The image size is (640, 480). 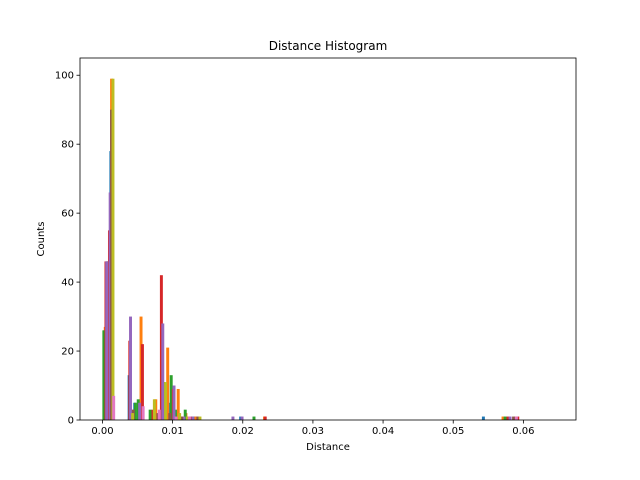 What do you see at coordinates (102, 431) in the screenshot?
I see `x-tick-label: 0.00` at bounding box center [102, 431].